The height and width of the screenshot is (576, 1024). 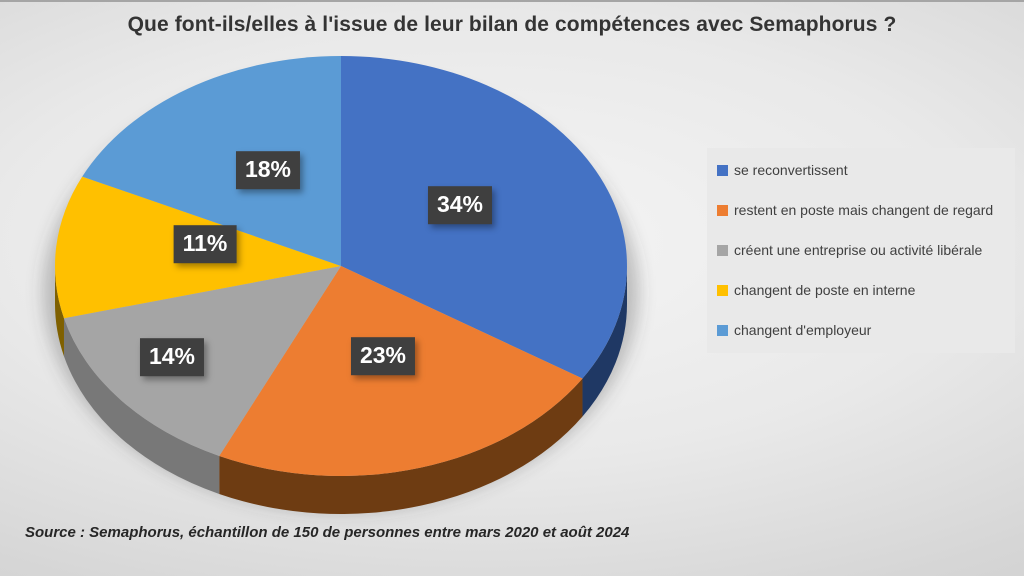 What do you see at coordinates (205, 244) in the screenshot?
I see `pie-value-label-3: 11%` at bounding box center [205, 244].